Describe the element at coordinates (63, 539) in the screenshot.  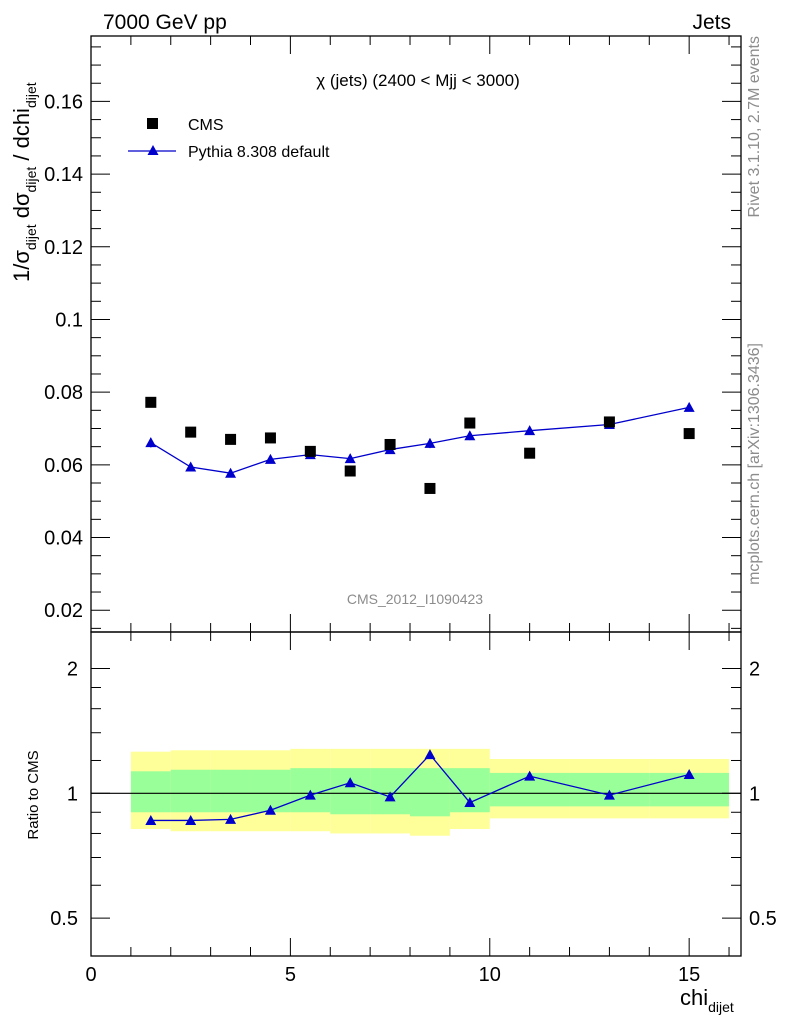
I see `main-y-tick-label: 0.04` at that location.